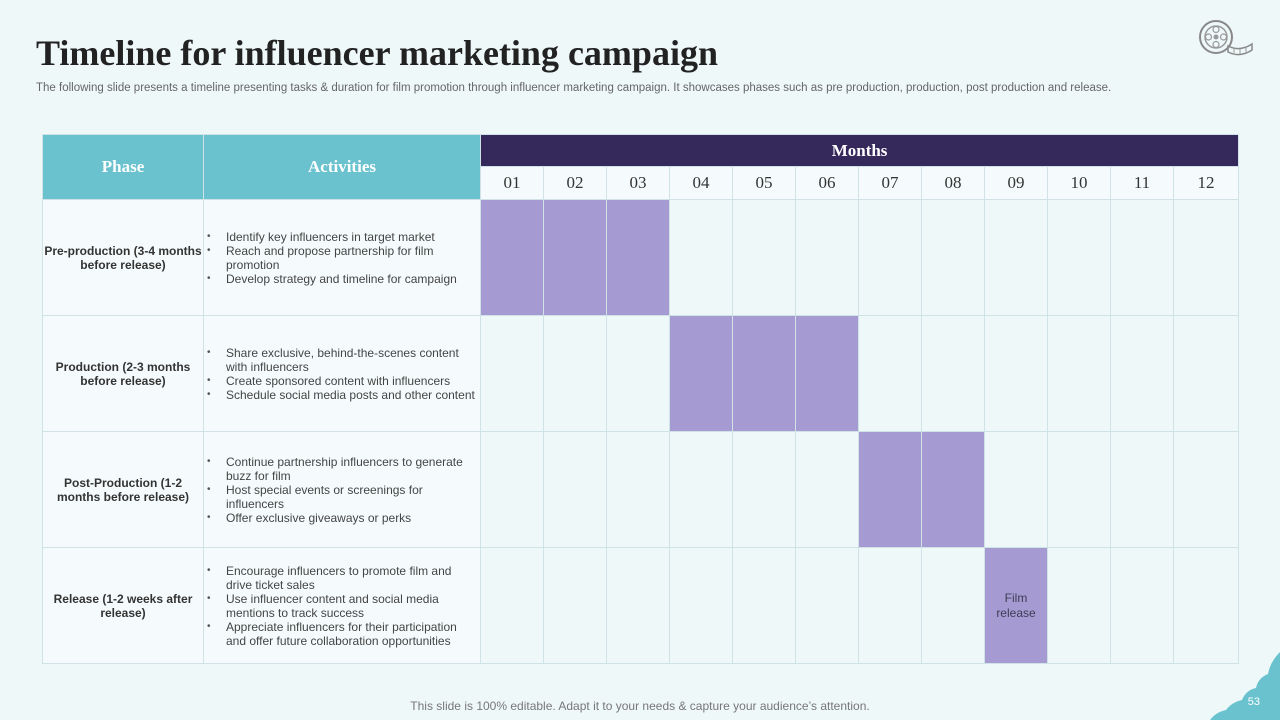 Image resolution: width=1280 pixels, height=720 pixels. What do you see at coordinates (859, 150) in the screenshot?
I see `months-header: Months` at bounding box center [859, 150].